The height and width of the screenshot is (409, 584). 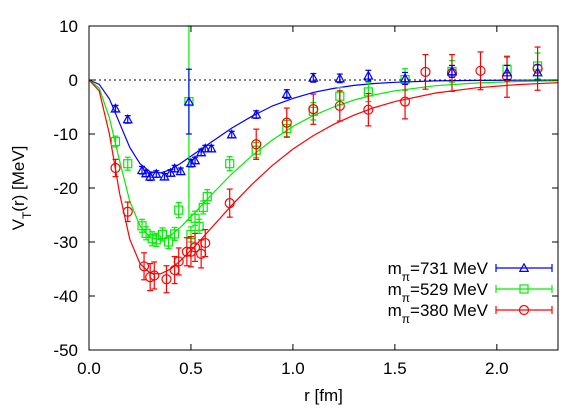 I want to click on legend-label-731: mπ=731 MeV, so click(x=438, y=271).